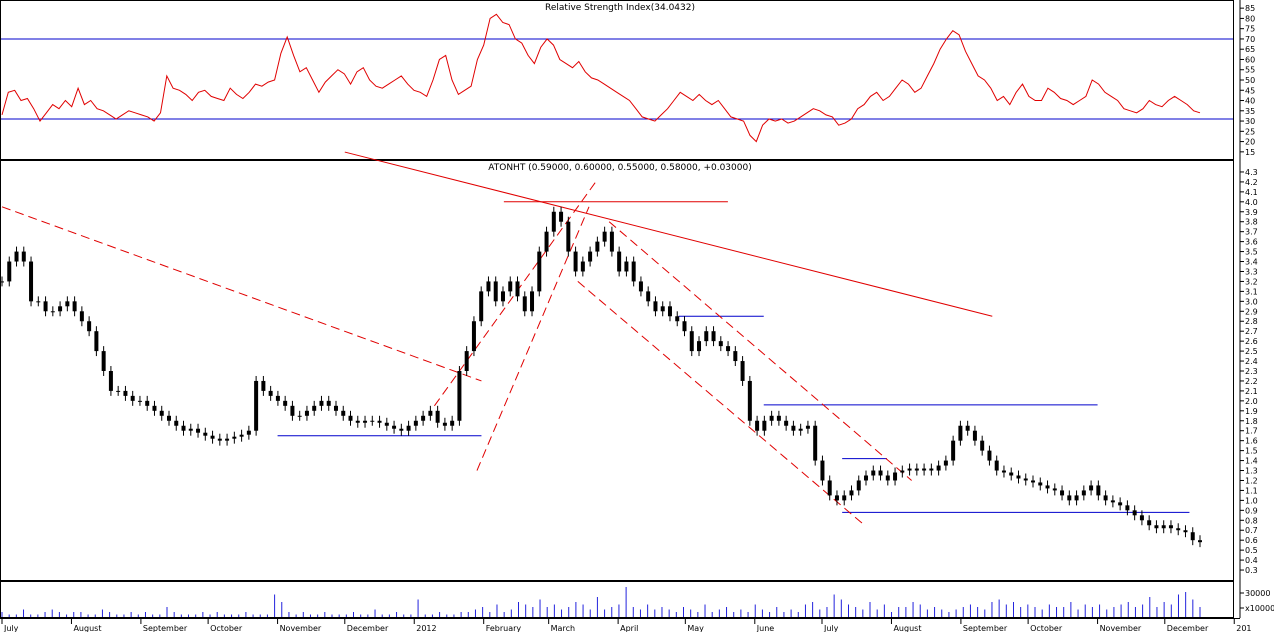  What do you see at coordinates (695, 628) in the screenshot?
I see `x-tick-label: May` at bounding box center [695, 628].